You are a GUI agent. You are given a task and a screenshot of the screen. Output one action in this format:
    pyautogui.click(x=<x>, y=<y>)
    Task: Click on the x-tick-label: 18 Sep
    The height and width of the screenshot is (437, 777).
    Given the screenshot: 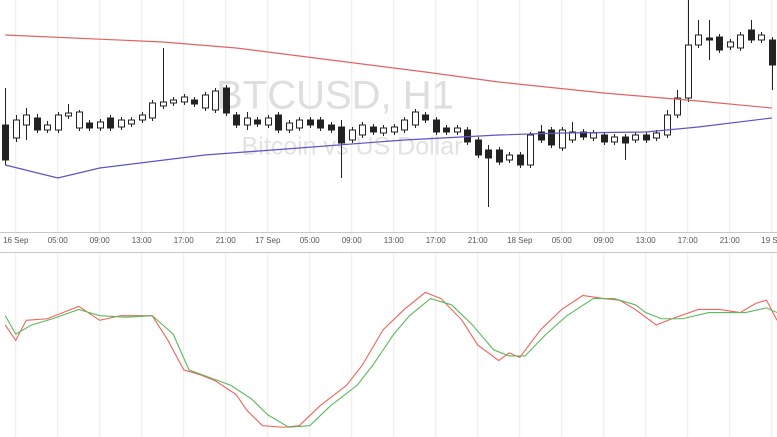 What is the action you would take?
    pyautogui.click(x=520, y=240)
    